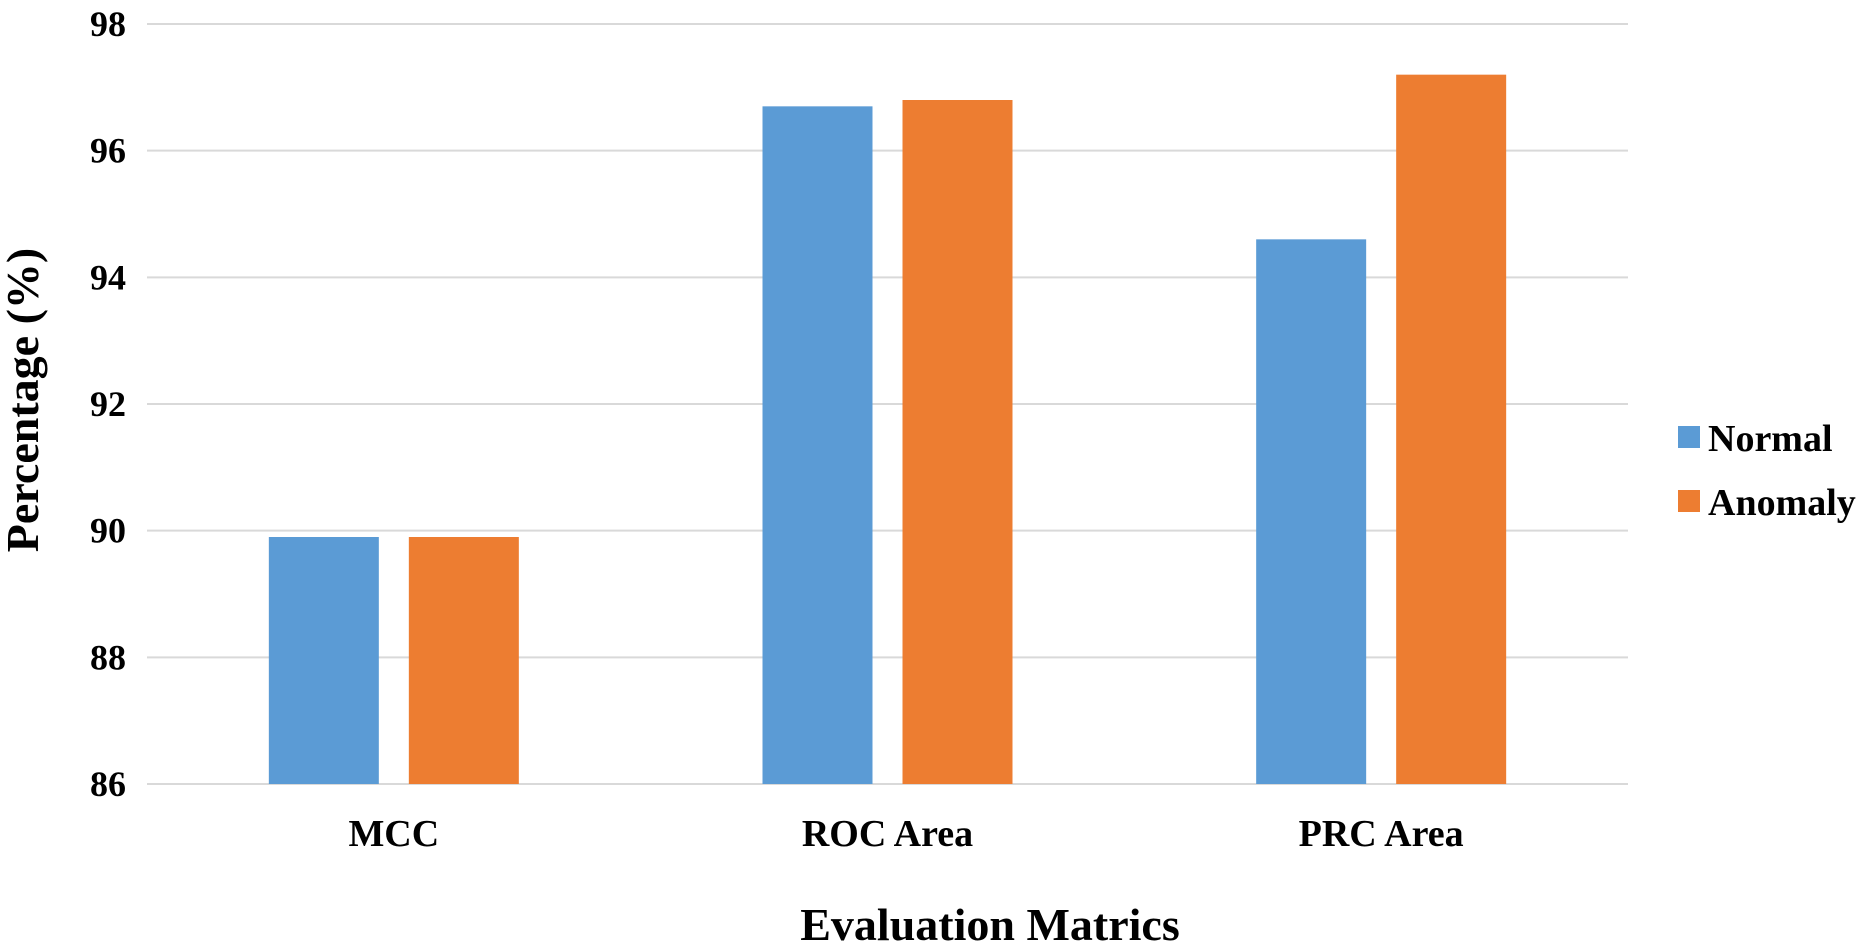  What do you see at coordinates (957, 442) in the screenshot?
I see `bar-anomaly-roc-area` at bounding box center [957, 442].